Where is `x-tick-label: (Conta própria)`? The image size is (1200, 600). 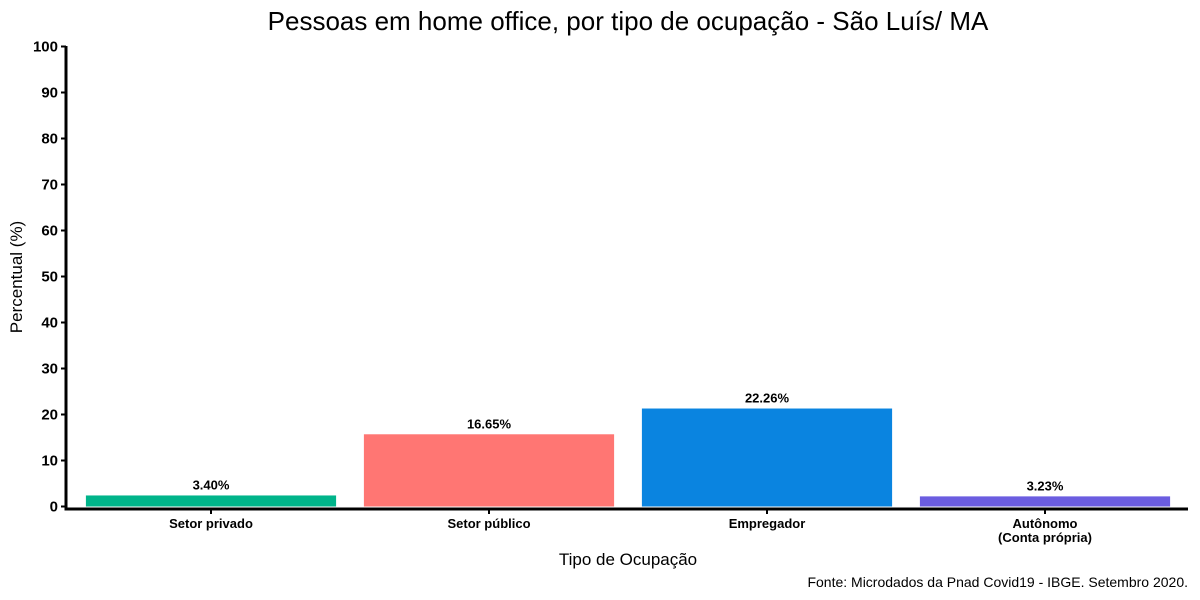
x-tick-label: (Conta própria) is located at coordinates (1045, 537).